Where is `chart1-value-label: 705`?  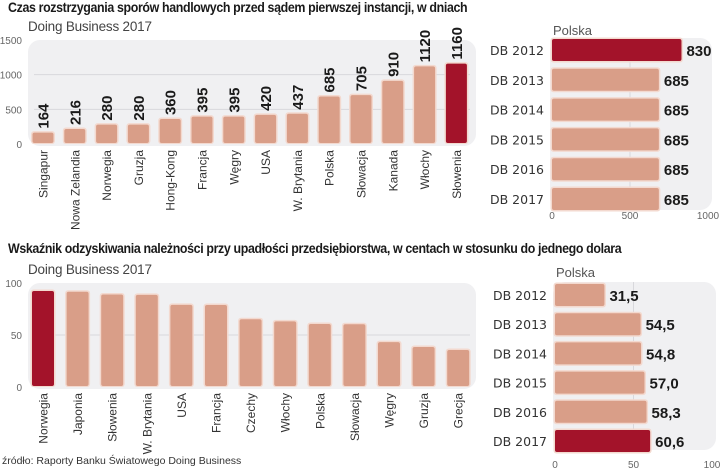
chart1-value-label: 705 is located at coordinates (362, 78).